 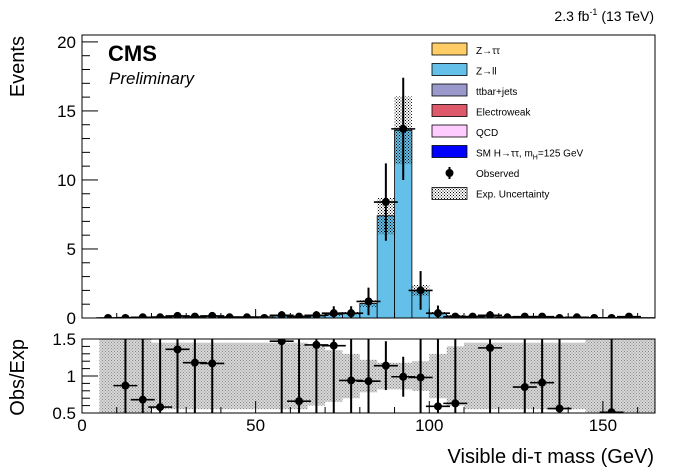 What do you see at coordinates (512, 195) in the screenshot?
I see `legend-uncertainty-label: Exp. Uncertainty` at bounding box center [512, 195].